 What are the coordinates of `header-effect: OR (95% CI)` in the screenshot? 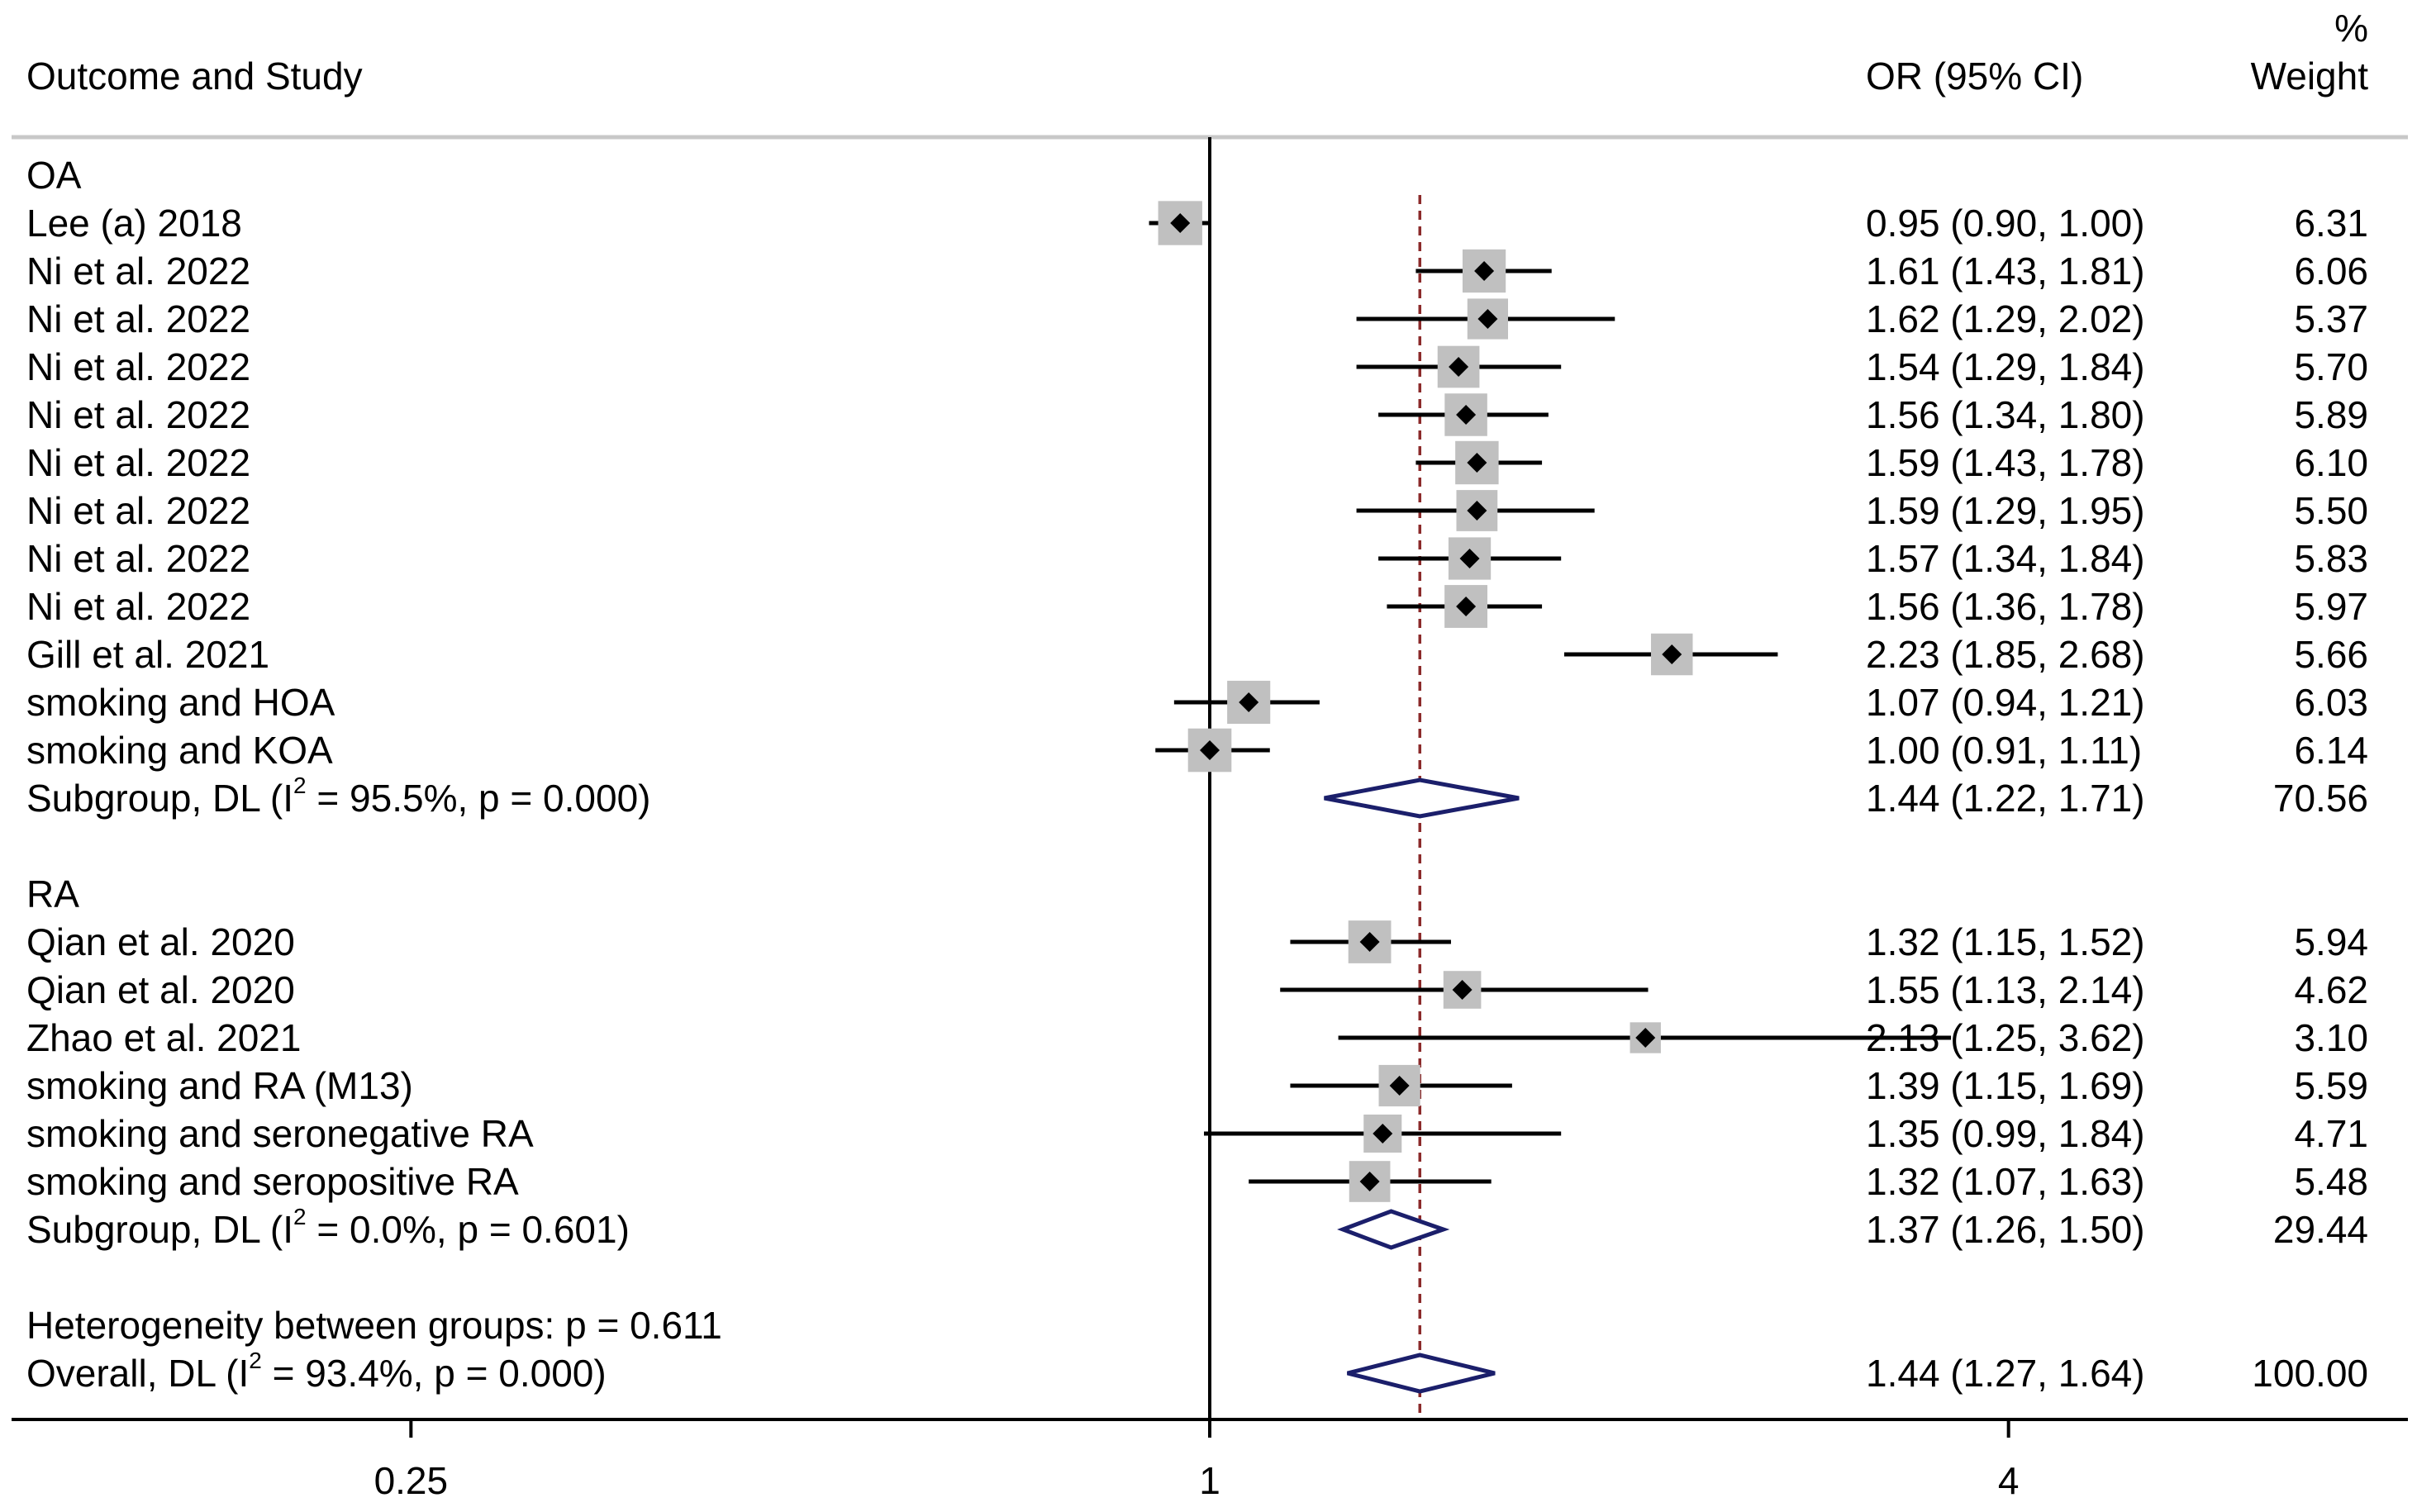 It's located at (1974, 76).